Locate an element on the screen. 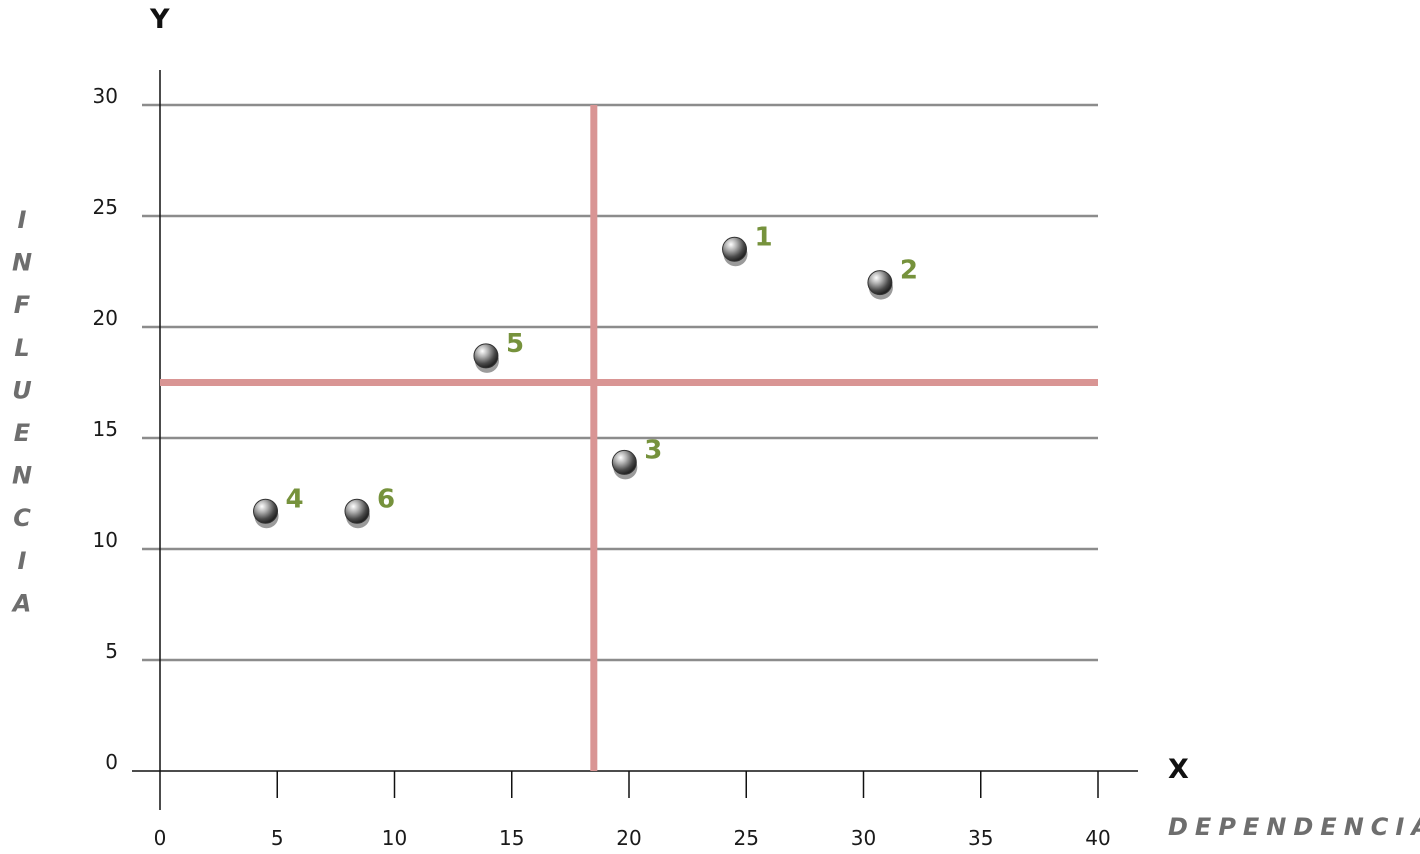  y-tick-label: 10 is located at coordinates (105, 540).